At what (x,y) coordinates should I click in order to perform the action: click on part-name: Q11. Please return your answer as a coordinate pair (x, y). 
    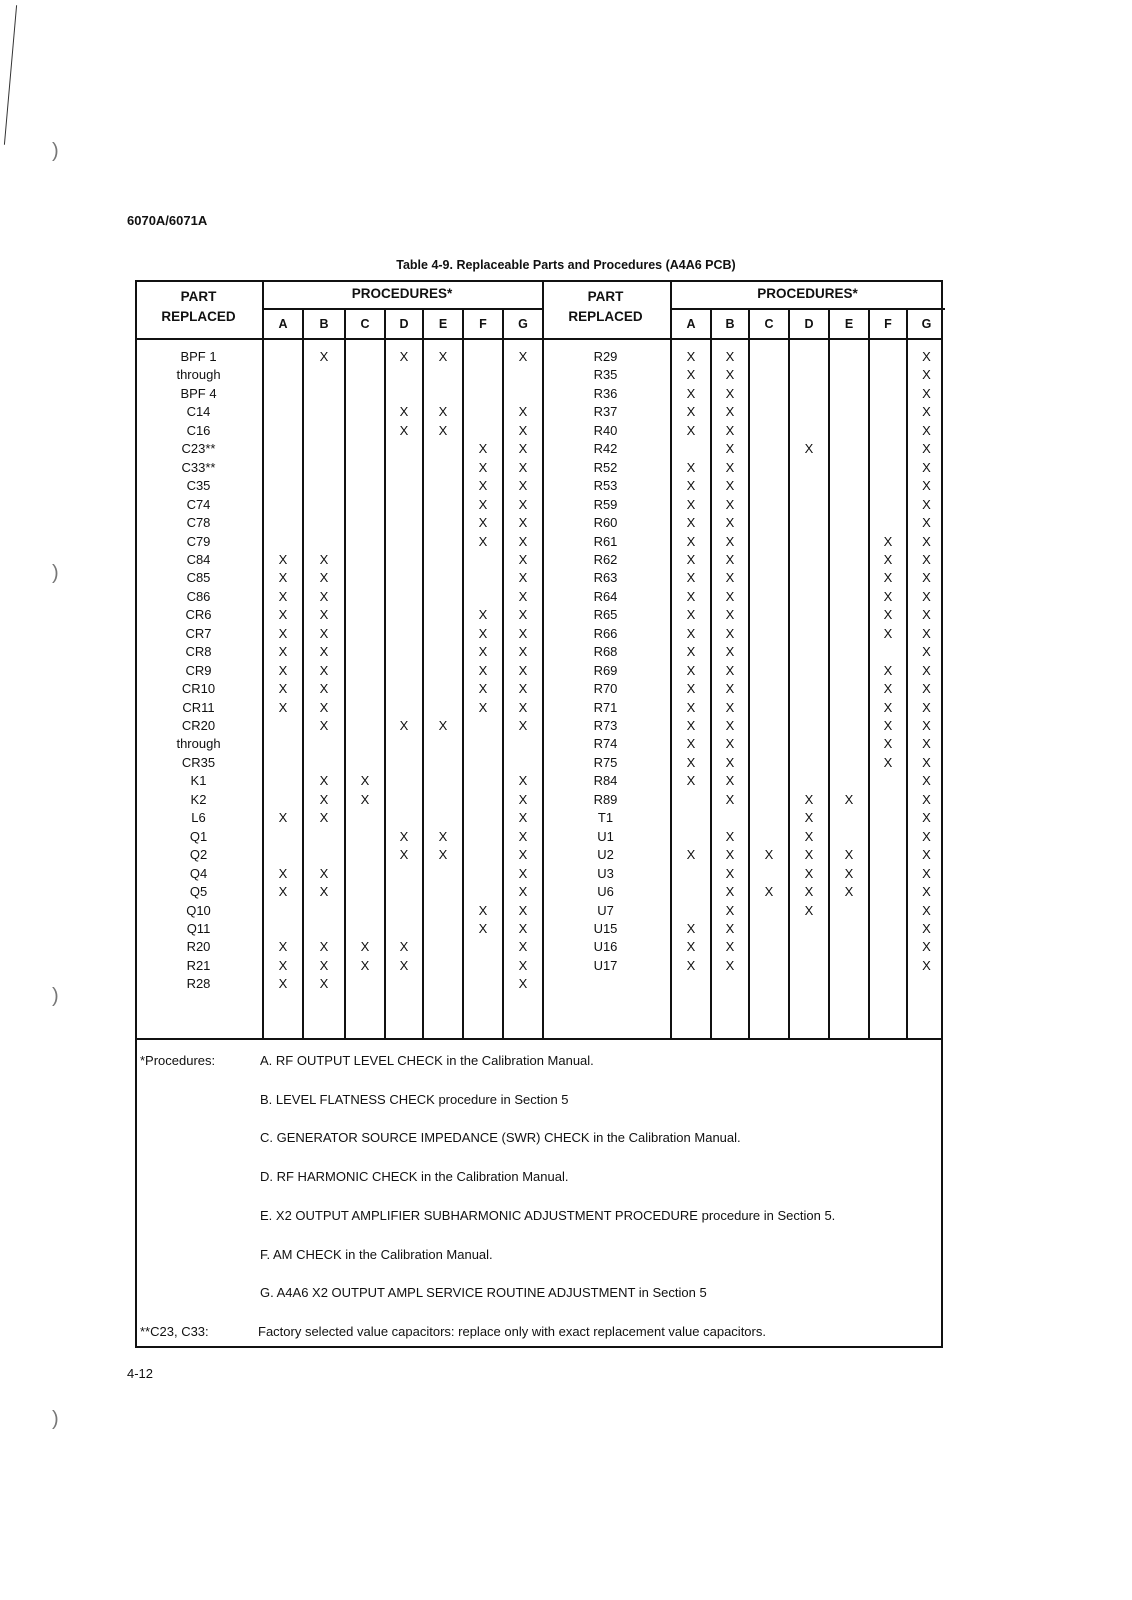
    Looking at the image, I should click on (198, 928).